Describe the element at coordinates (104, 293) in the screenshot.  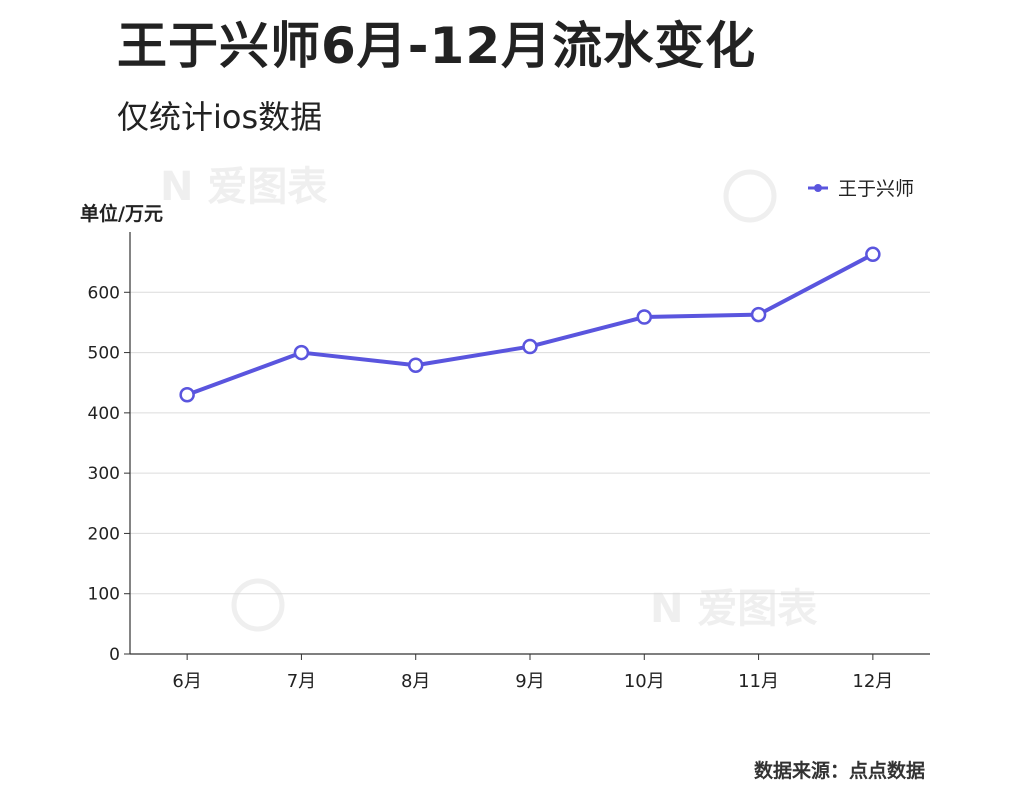
I see `y-tick-label: 600` at that location.